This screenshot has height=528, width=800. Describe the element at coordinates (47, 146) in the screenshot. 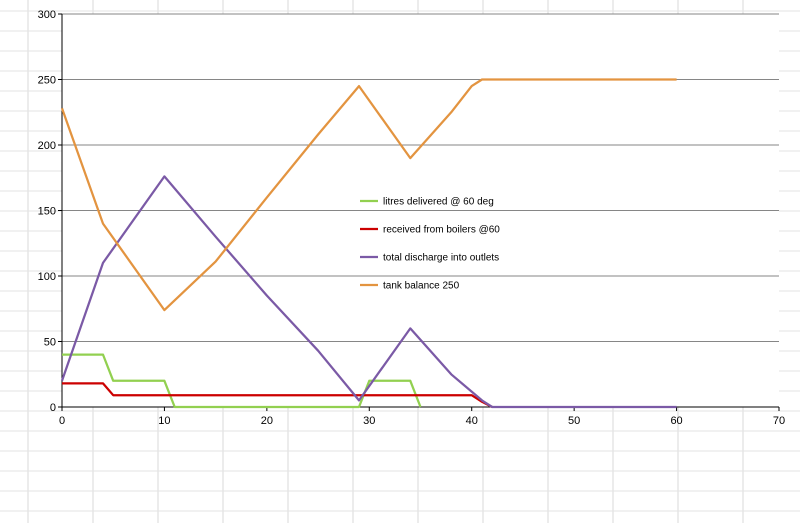

I see `y-tick-label: 200` at that location.